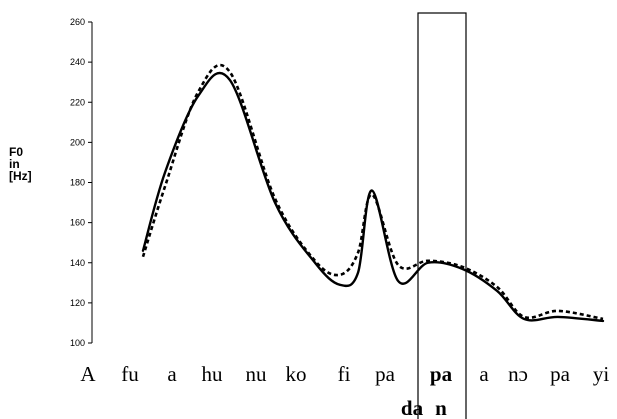 The height and width of the screenshot is (419, 617). I want to click on syllable-label: nɔ, so click(518, 374).